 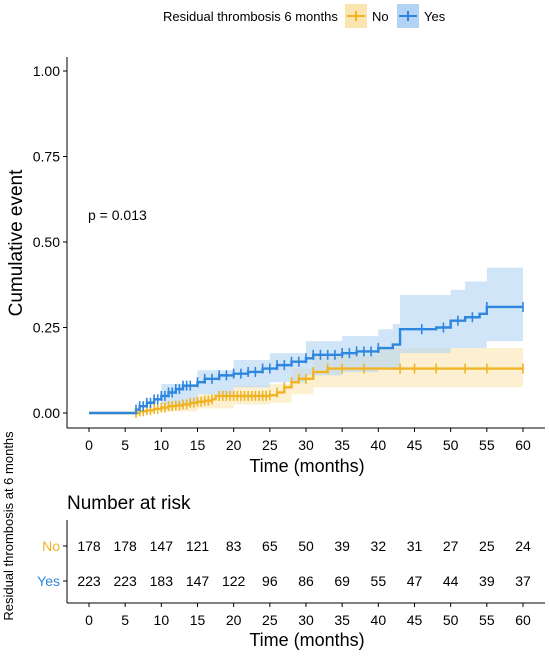 What do you see at coordinates (234, 620) in the screenshot?
I see `risk-x-tick-label: 20` at bounding box center [234, 620].